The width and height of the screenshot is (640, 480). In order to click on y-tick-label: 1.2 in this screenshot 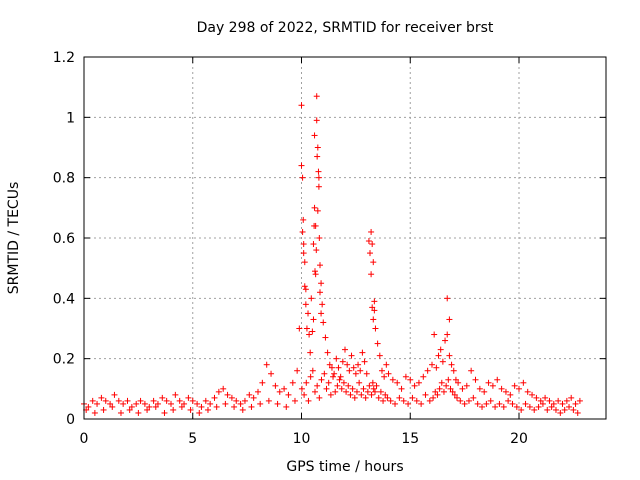, I will do `click(64, 58)`.